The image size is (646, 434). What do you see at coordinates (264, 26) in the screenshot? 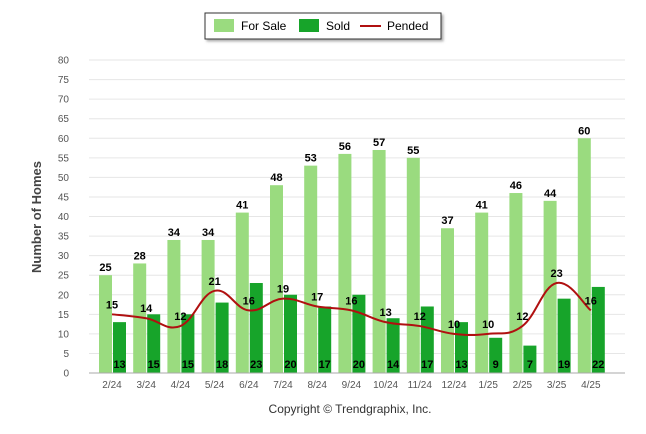
I see `legend-label-for-sale: For Sale` at bounding box center [264, 26].